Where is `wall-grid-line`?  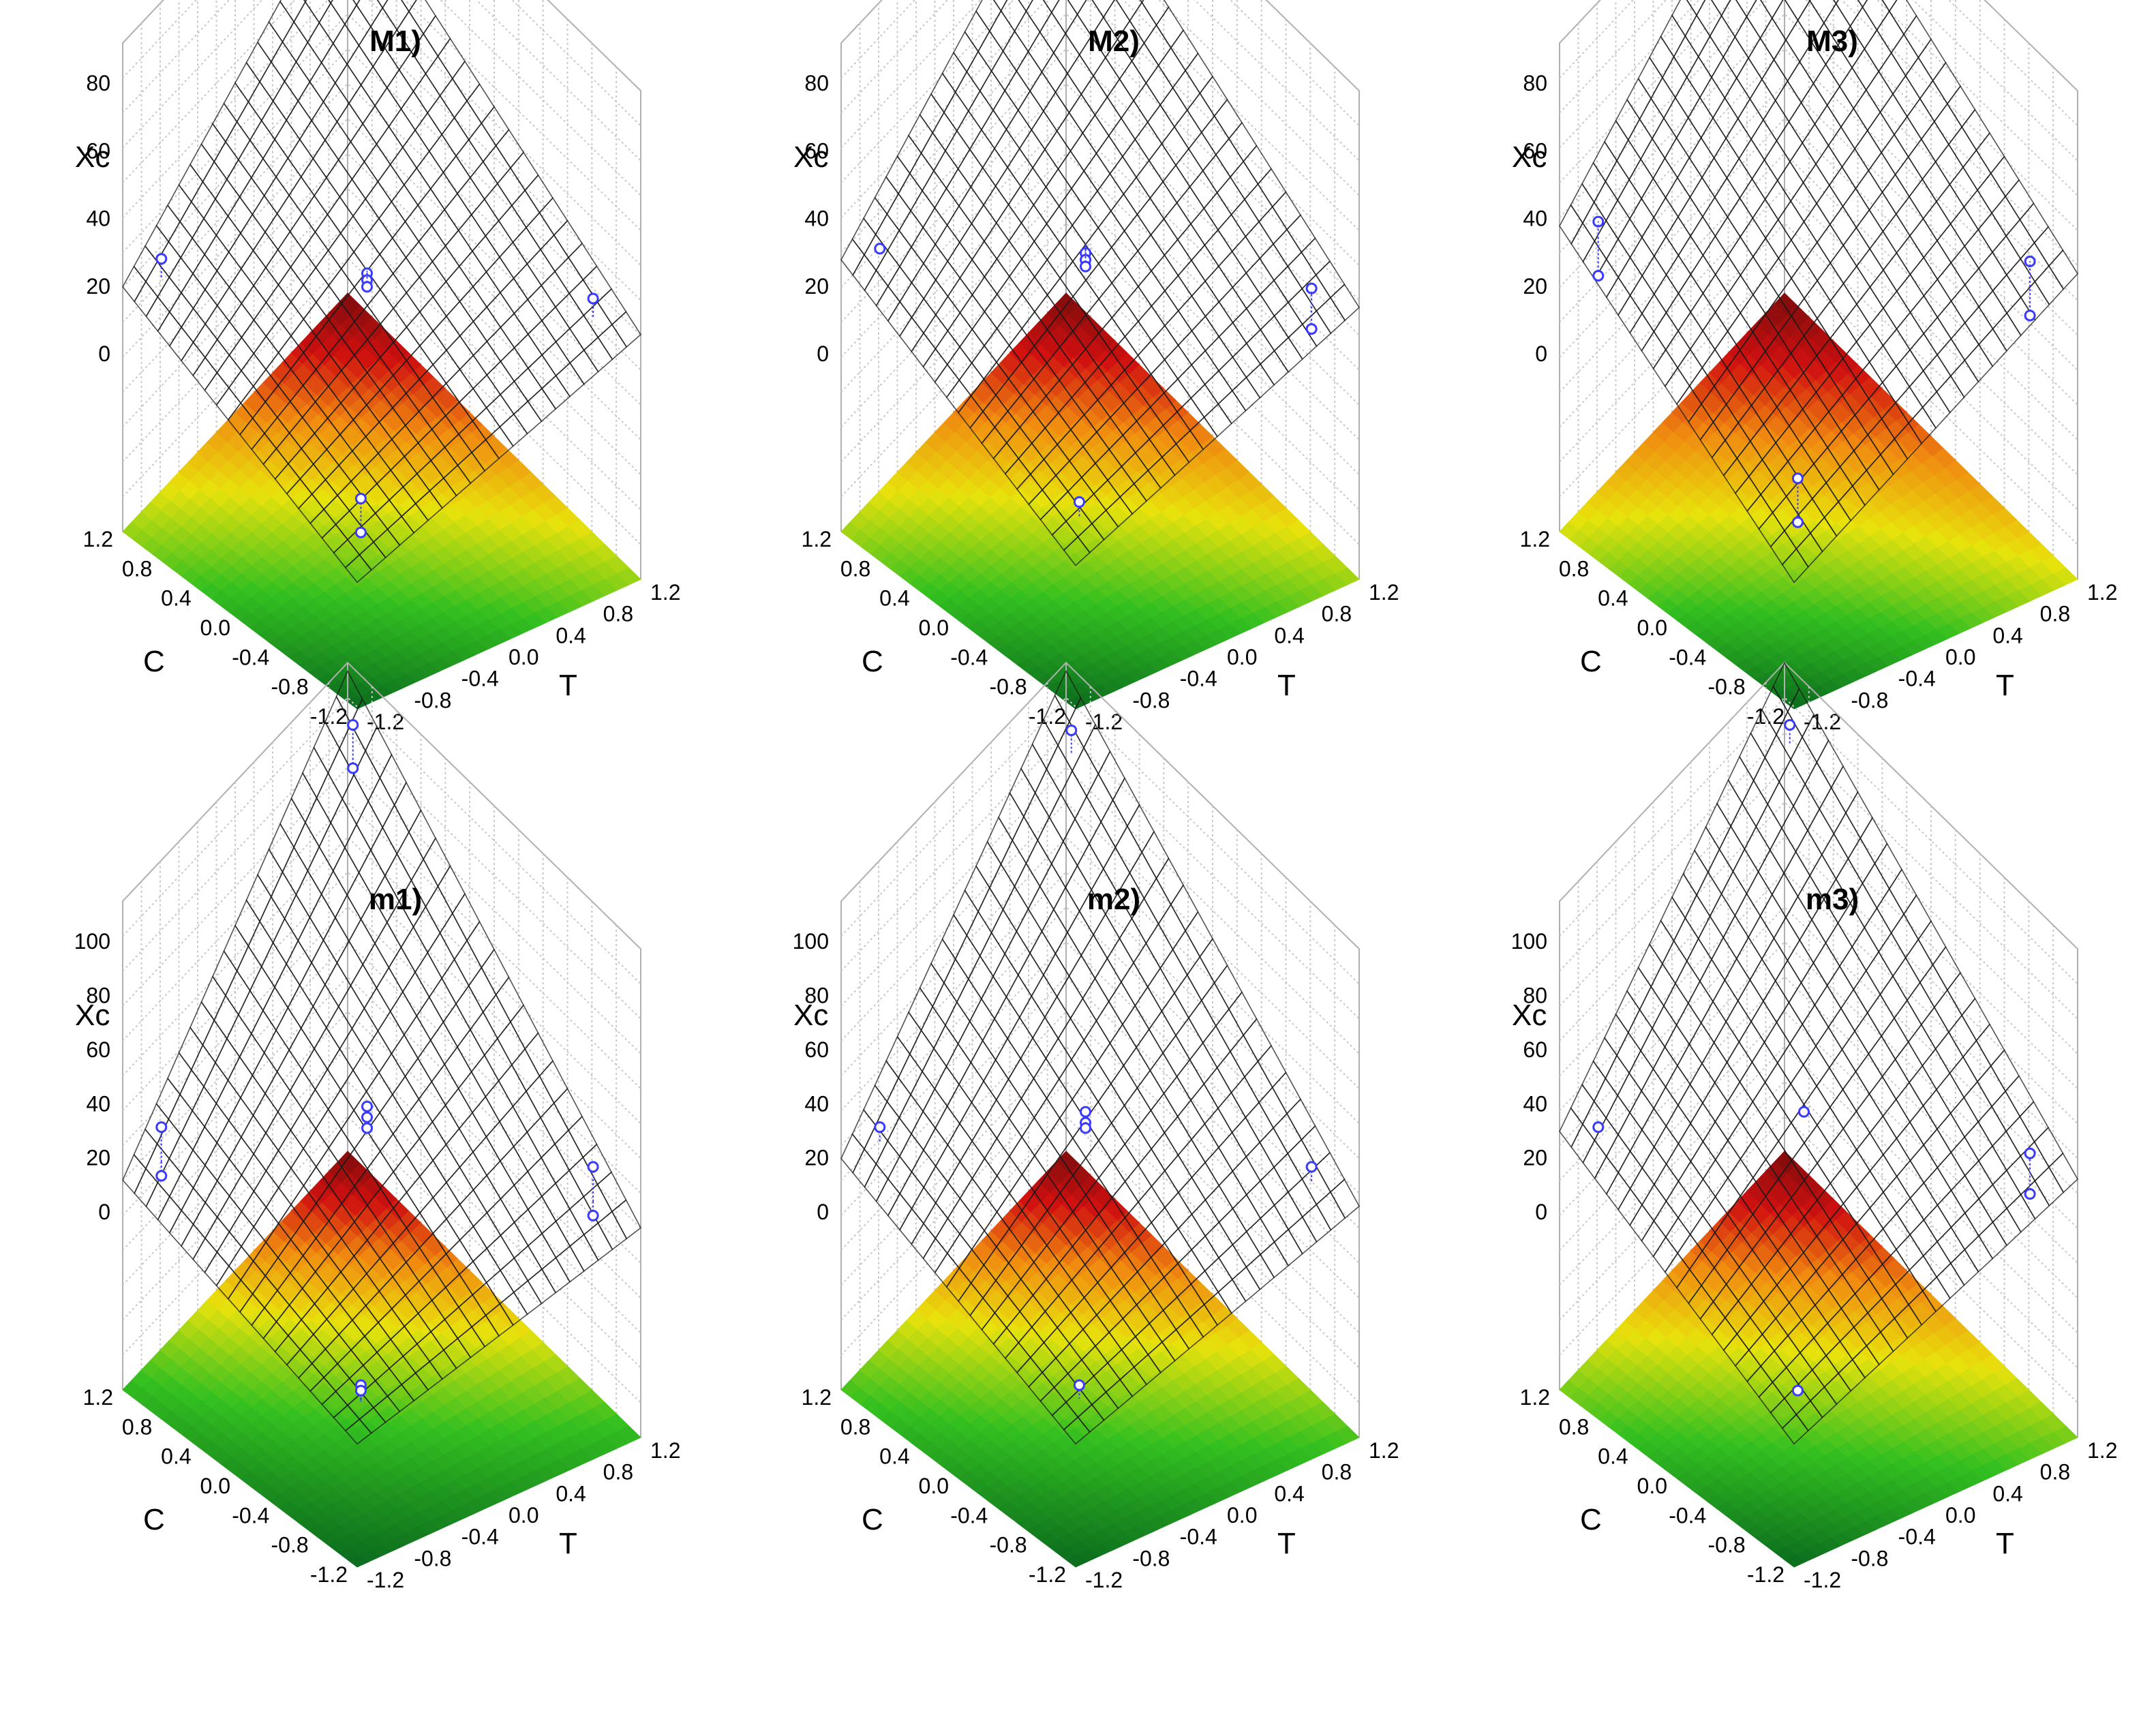
wall-grid-line is located at coordinates (381, 63).